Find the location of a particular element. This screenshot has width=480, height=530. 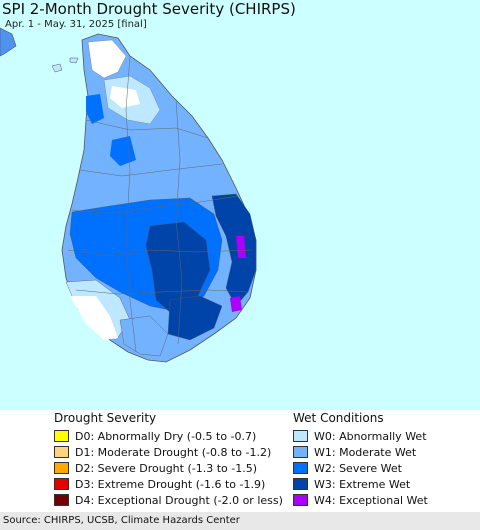

wet-legend-label: W2: Severe Wet is located at coordinates (358, 468).